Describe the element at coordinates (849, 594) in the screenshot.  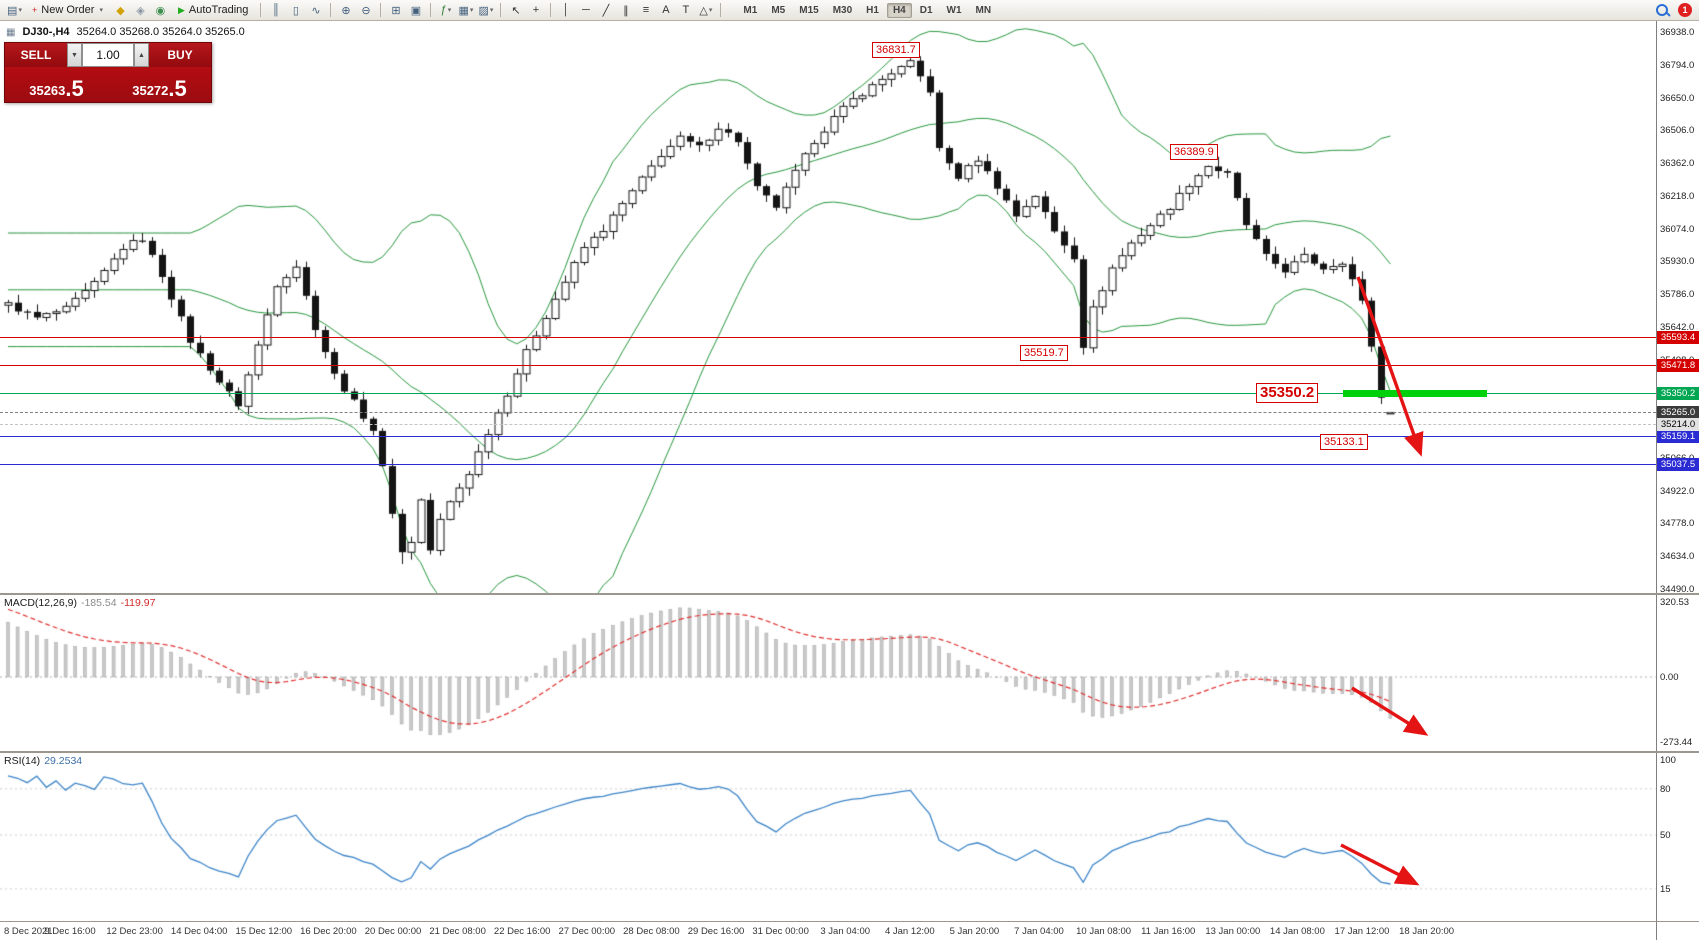
I see `macd-panel-divider` at that location.